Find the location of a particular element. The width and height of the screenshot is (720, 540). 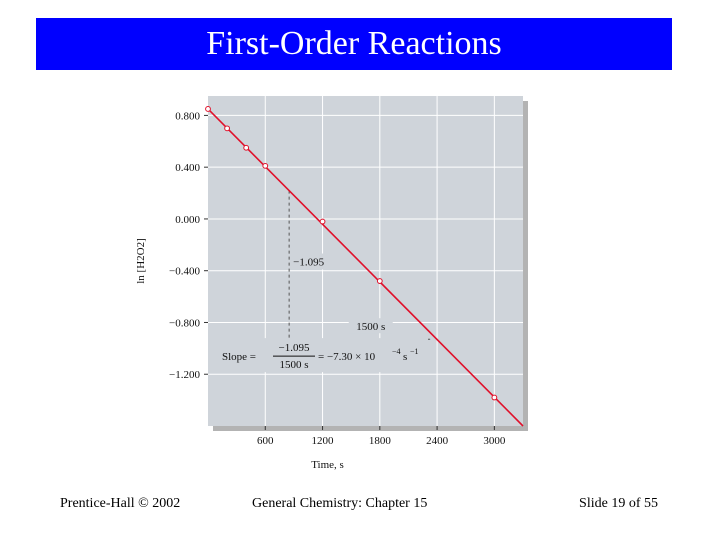

x-tick-label-3: 2400 is located at coordinates (437, 441).